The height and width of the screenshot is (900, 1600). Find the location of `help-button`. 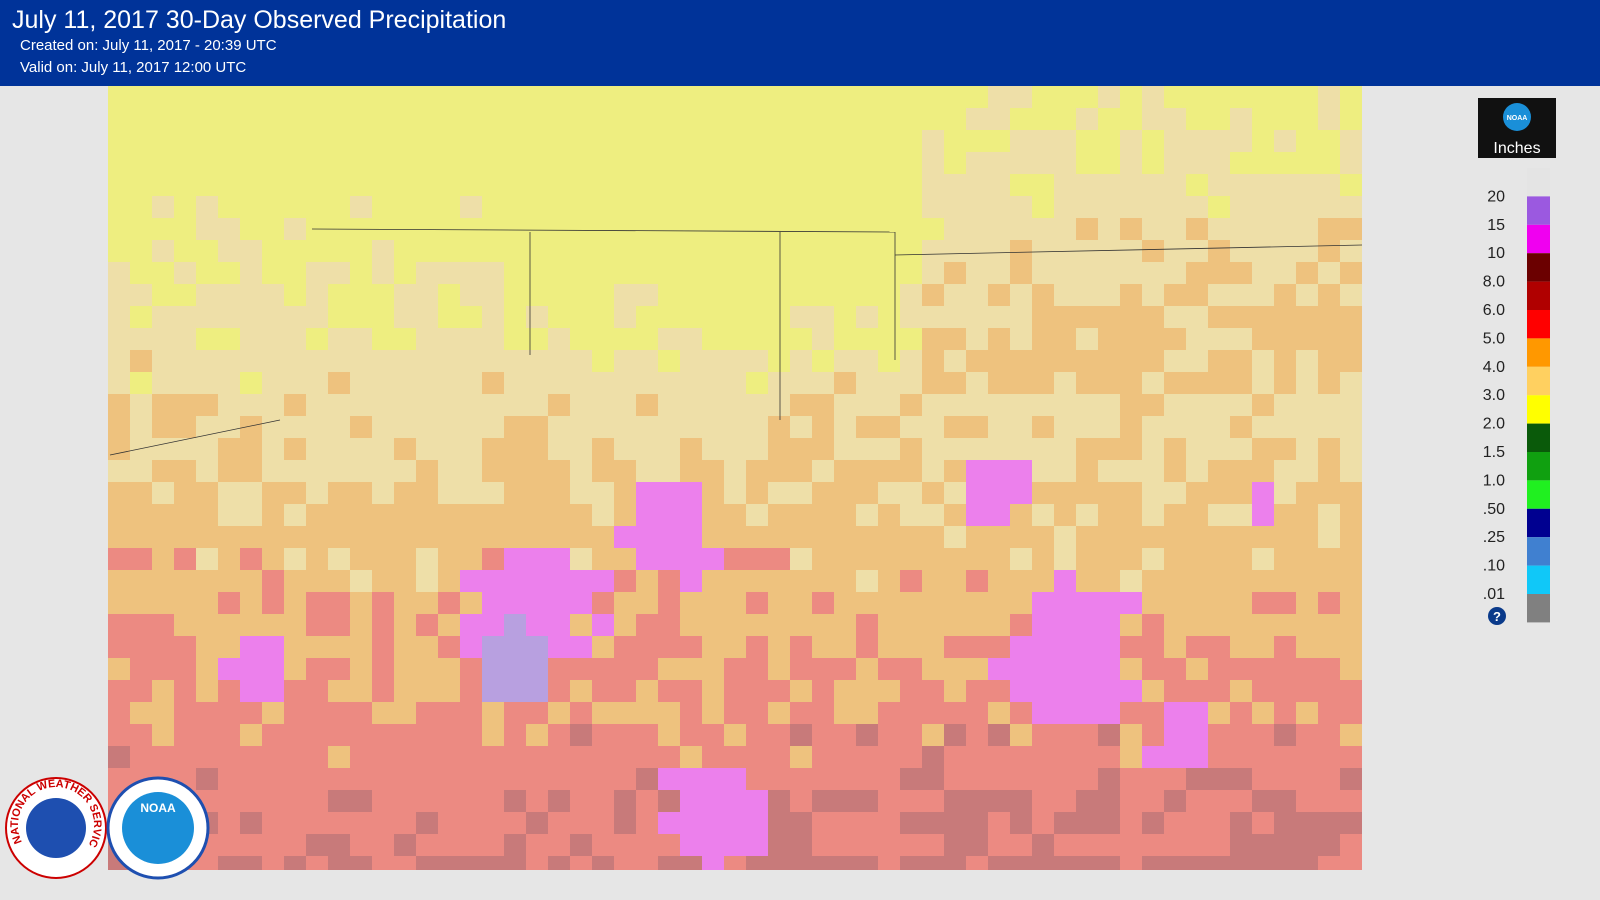

help-button is located at coordinates (1497, 616).